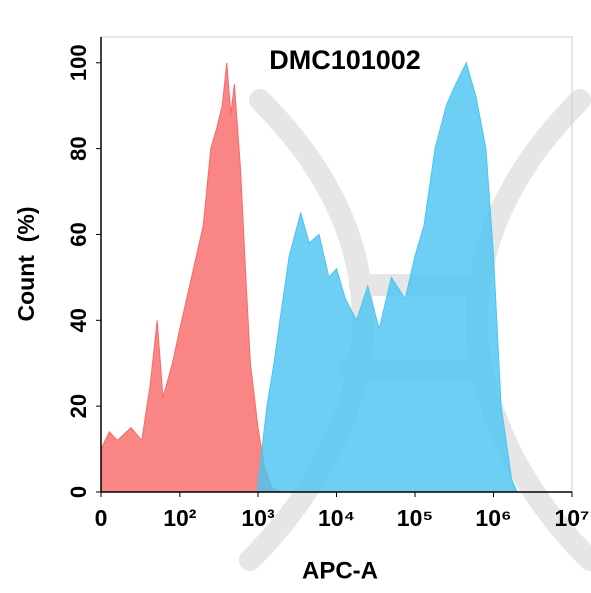 Image resolution: width=591 pixels, height=593 pixels. I want to click on y-tick-label: 20, so click(78, 406).